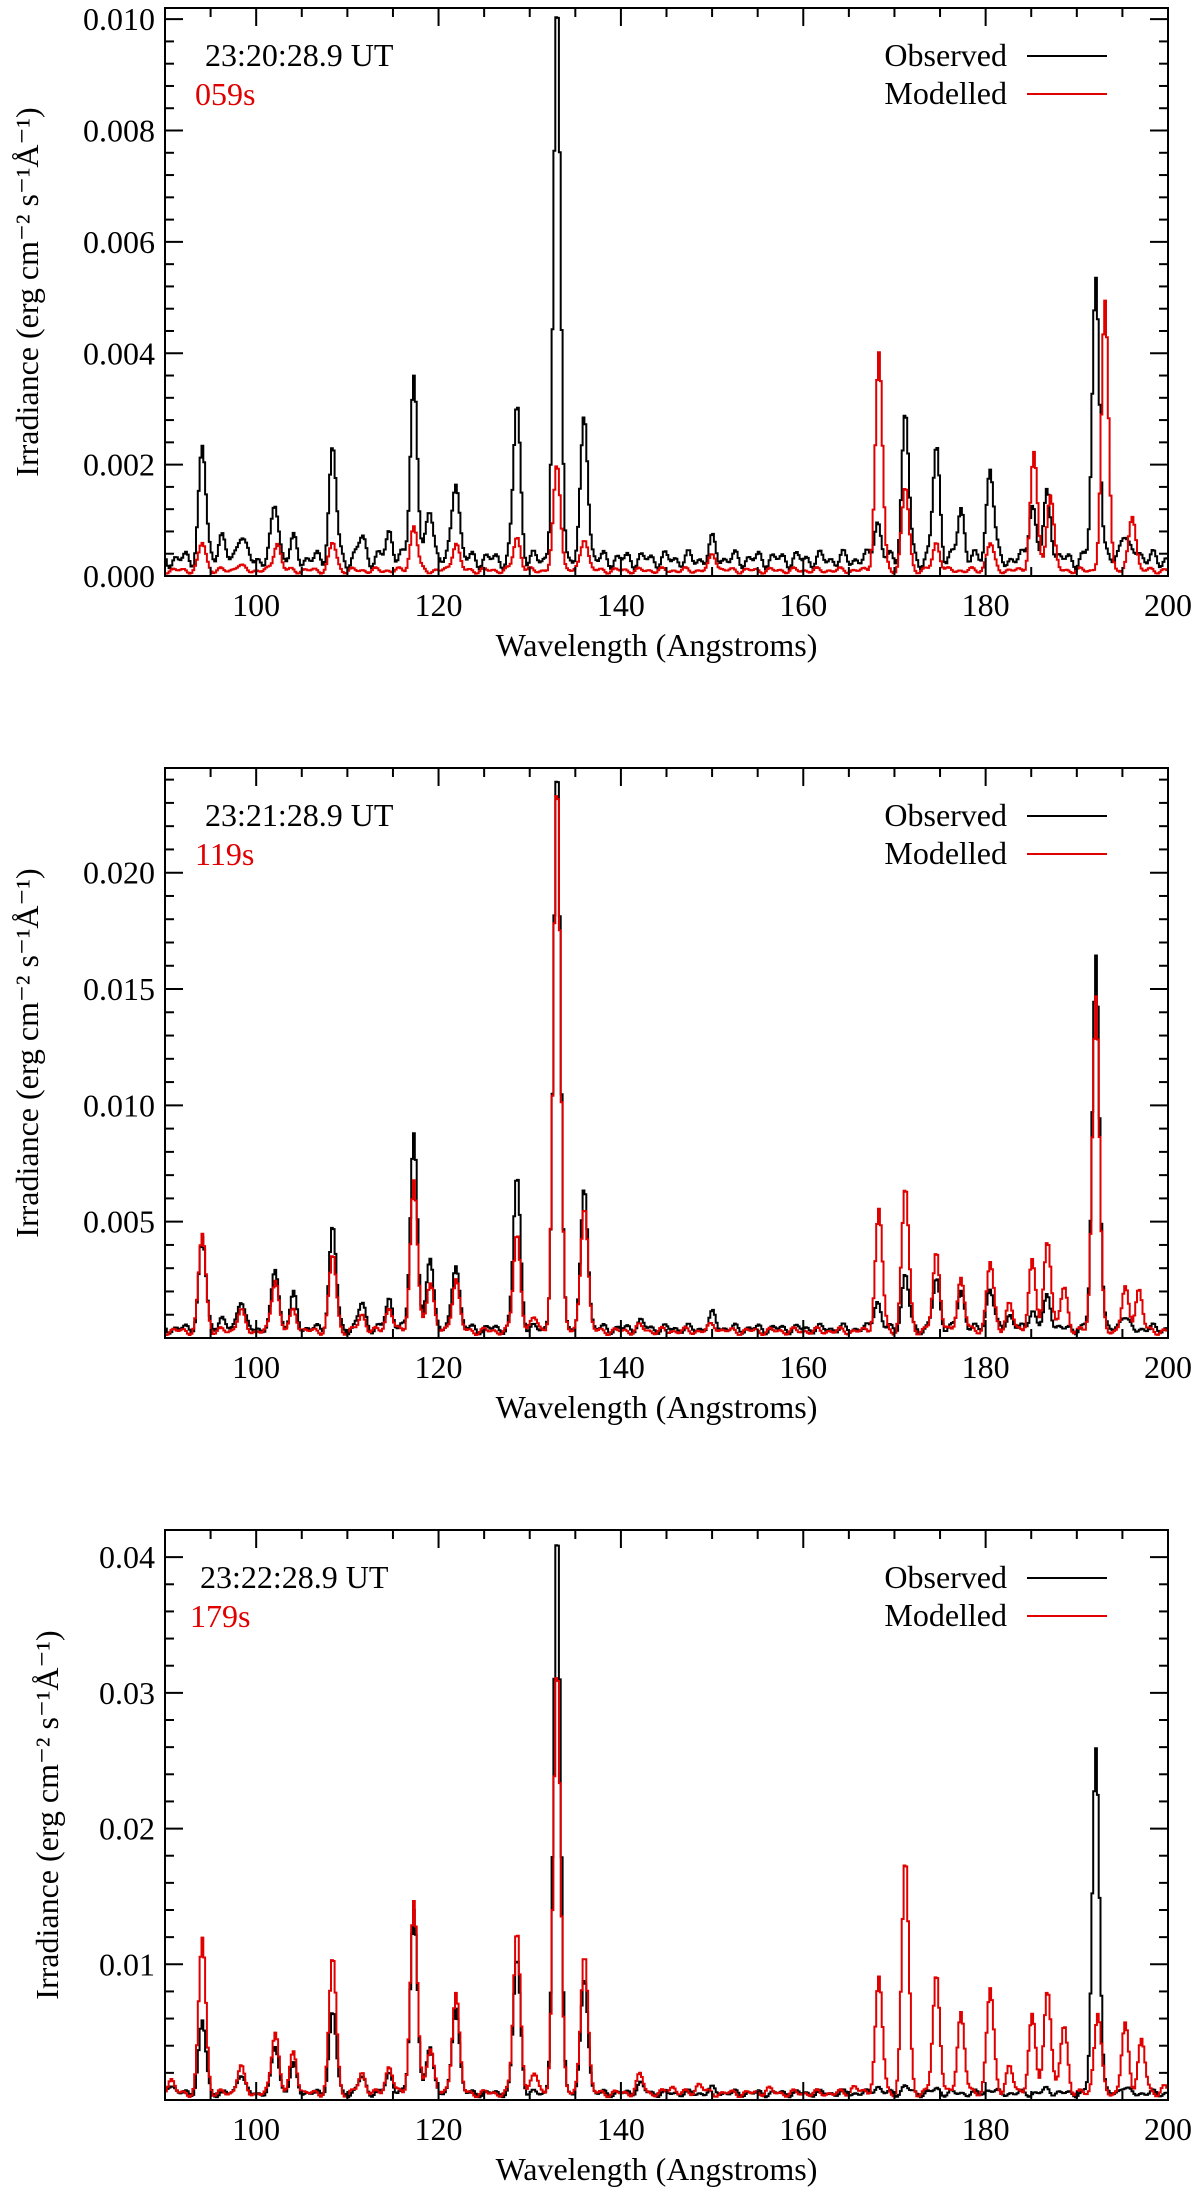 This screenshot has height=2198, width=1200. Describe the element at coordinates (119, 131) in the screenshot. I see `y-tick-label: 0.008` at that location.